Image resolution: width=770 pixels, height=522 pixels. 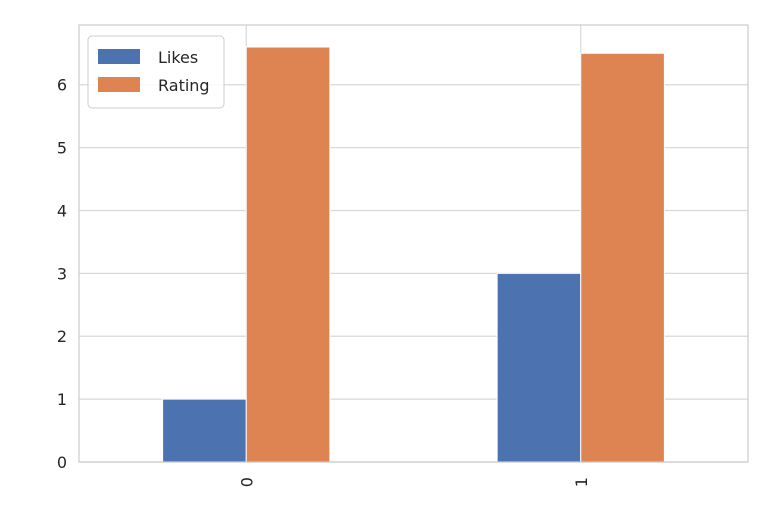 What do you see at coordinates (62, 462) in the screenshot?
I see `y-tick-label: 0` at bounding box center [62, 462].